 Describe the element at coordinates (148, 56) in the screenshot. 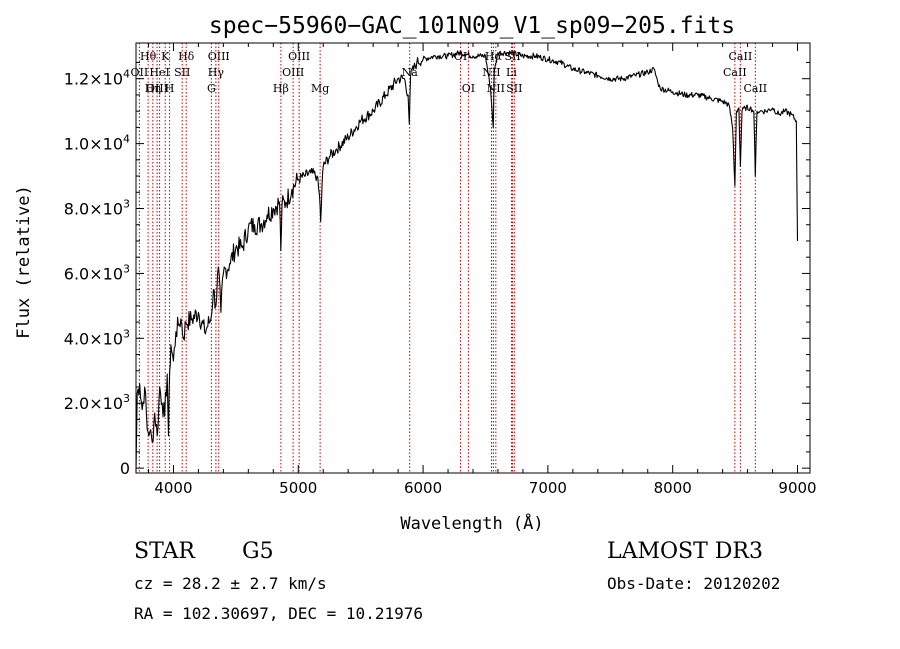

I see `line-label: Hθ` at that location.